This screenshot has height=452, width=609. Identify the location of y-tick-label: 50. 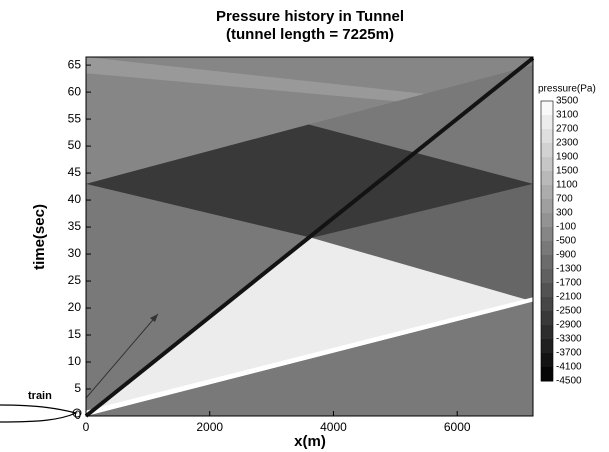
(75, 145).